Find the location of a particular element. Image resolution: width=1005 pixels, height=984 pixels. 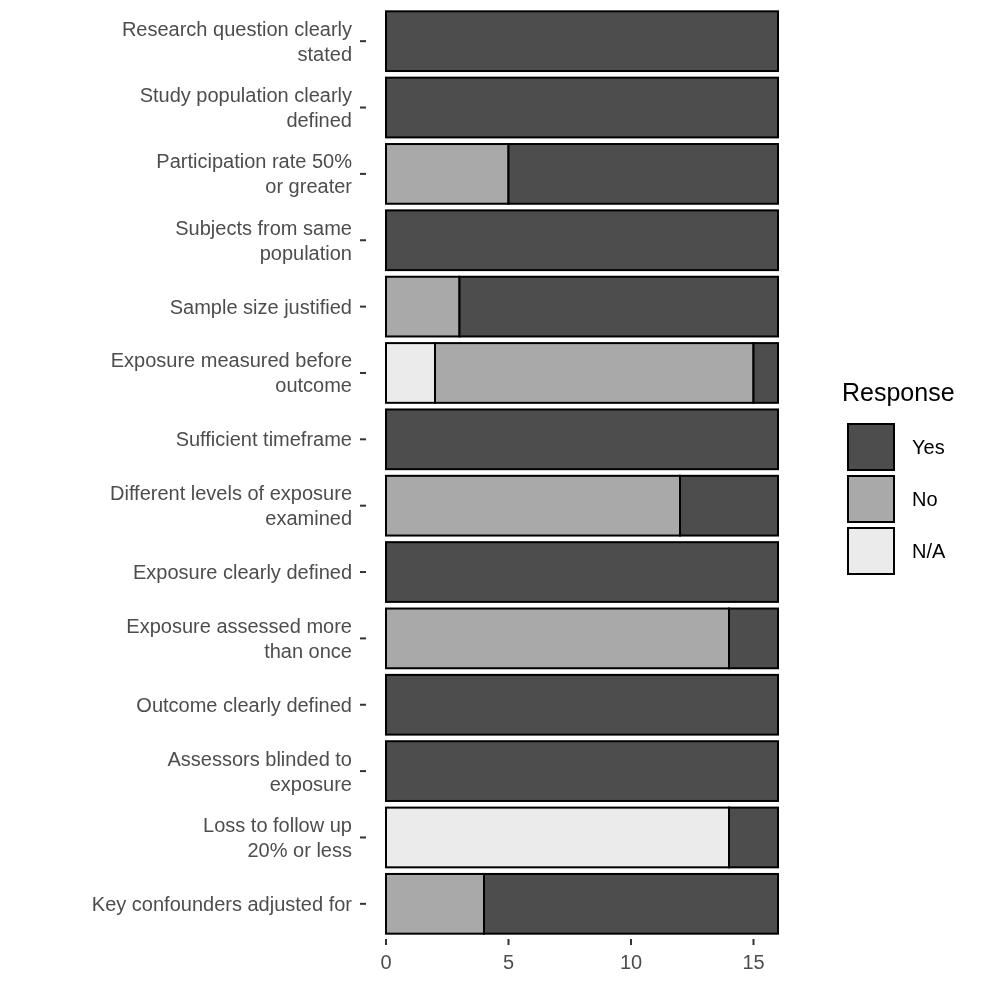

y-tick-label: Key confounders adjusted for is located at coordinates (222, 903).